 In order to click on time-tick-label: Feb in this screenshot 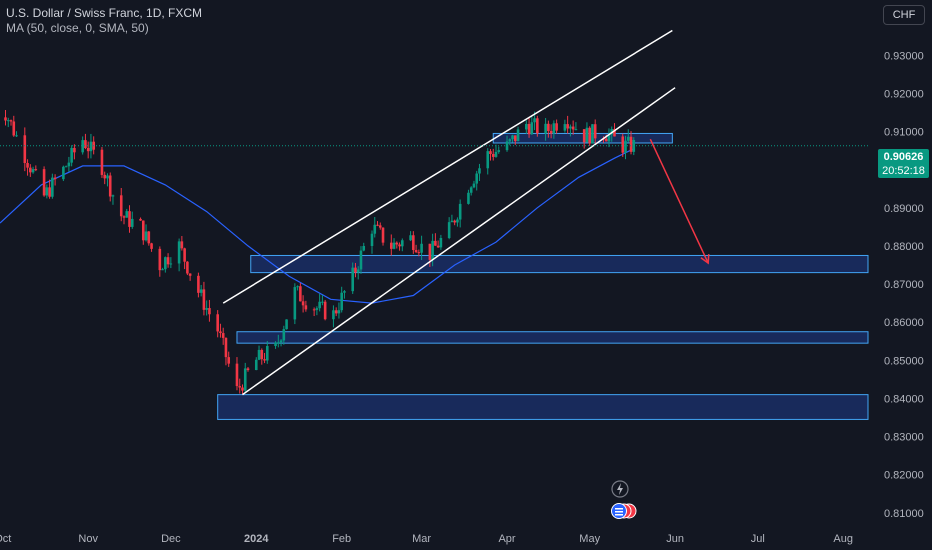, I will do `click(341, 539)`.